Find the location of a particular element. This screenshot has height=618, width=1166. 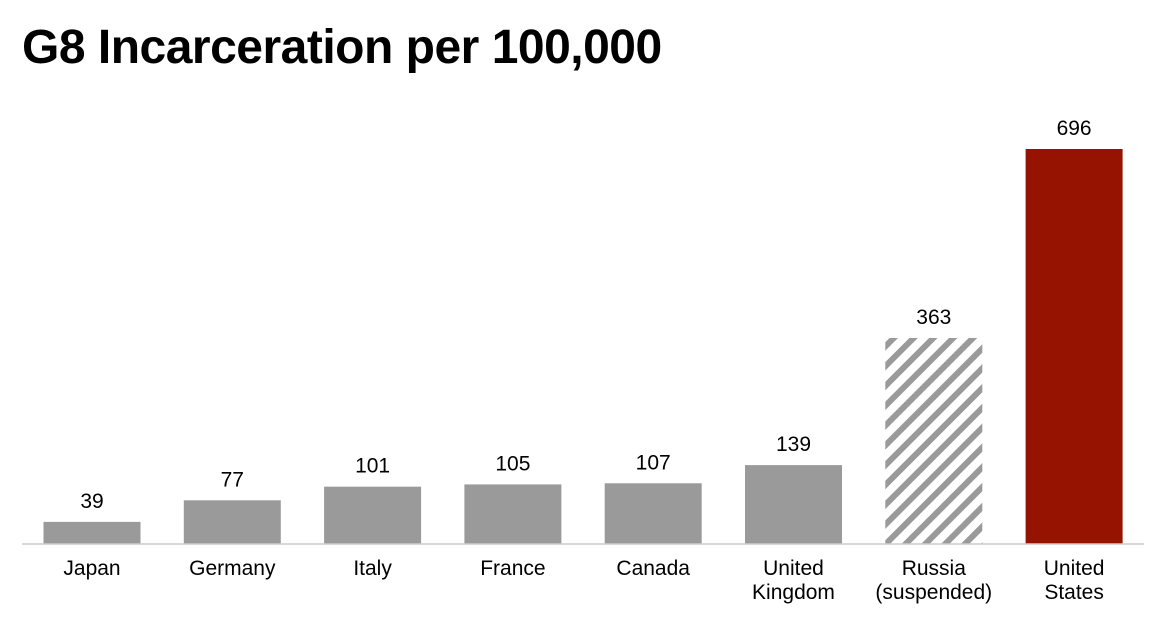

category-label-line: Italy is located at coordinates (372, 568).